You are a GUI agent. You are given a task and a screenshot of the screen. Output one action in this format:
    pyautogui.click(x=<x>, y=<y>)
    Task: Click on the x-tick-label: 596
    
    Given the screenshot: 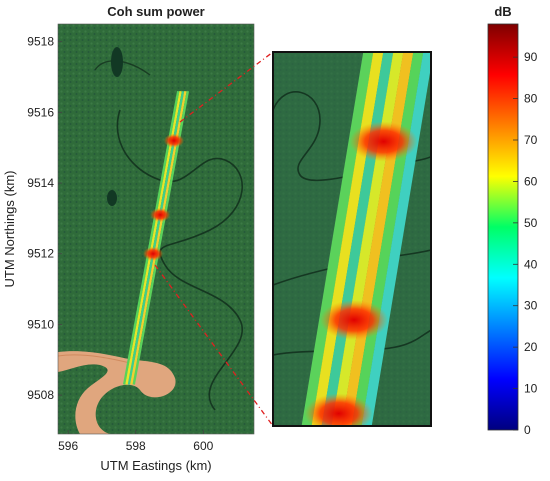 What is the action you would take?
    pyautogui.click(x=68, y=446)
    